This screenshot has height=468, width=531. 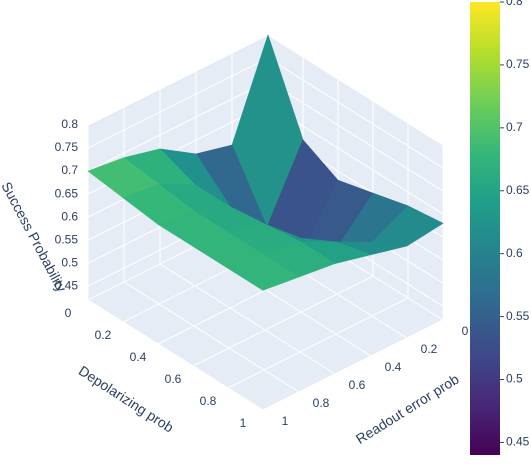 I want to click on x-tick-label: 0.2, so click(x=429, y=349).